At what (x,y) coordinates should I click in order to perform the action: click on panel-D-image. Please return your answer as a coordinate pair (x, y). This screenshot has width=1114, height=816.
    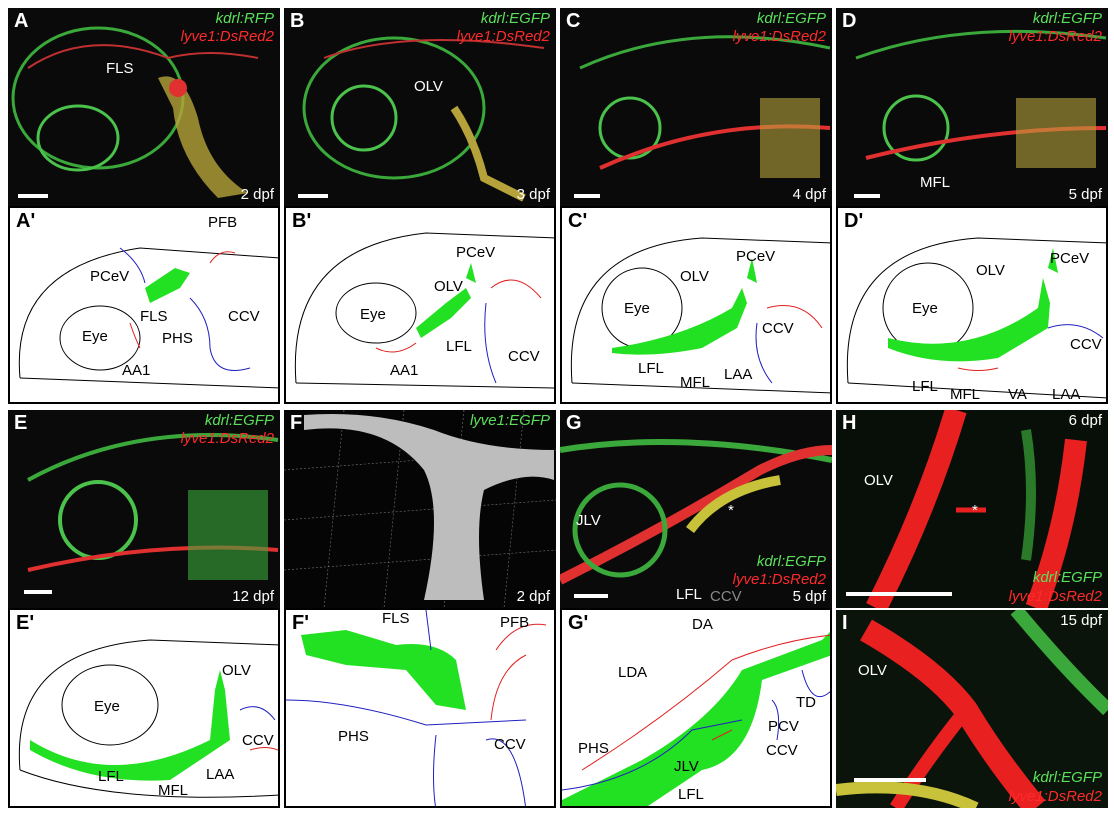
    Looking at the image, I should click on (981, 98).